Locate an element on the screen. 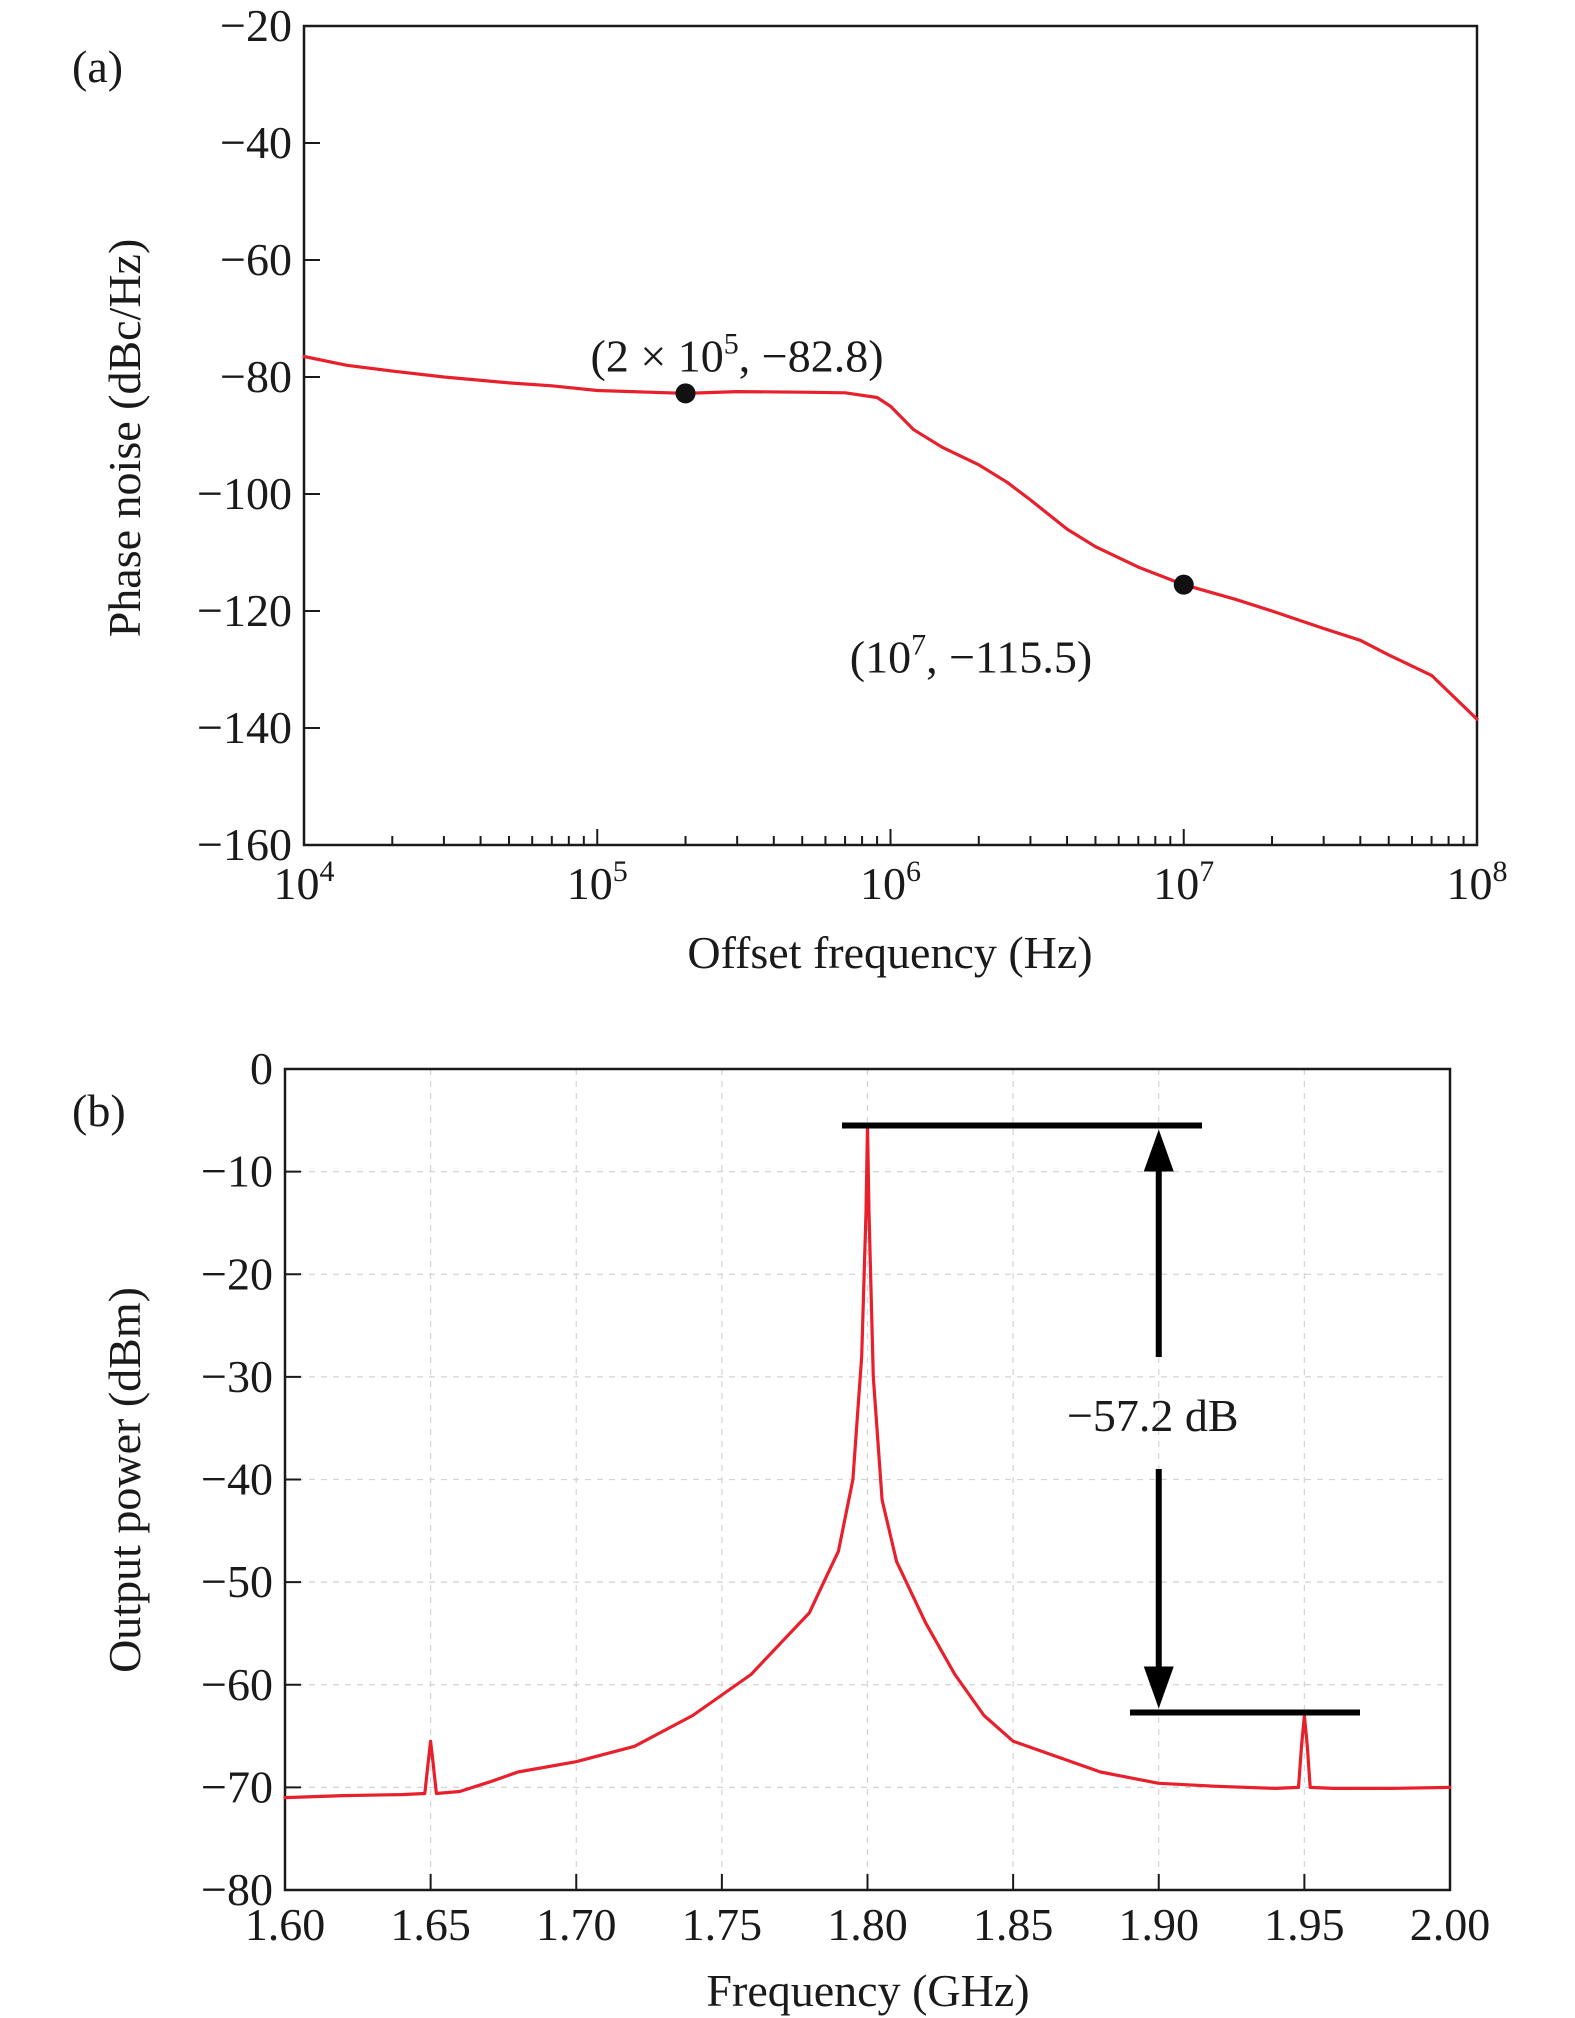 Image resolution: width=1575 pixels, height=2018 pixels. y-tick-label-a: −80 is located at coordinates (256, 376).